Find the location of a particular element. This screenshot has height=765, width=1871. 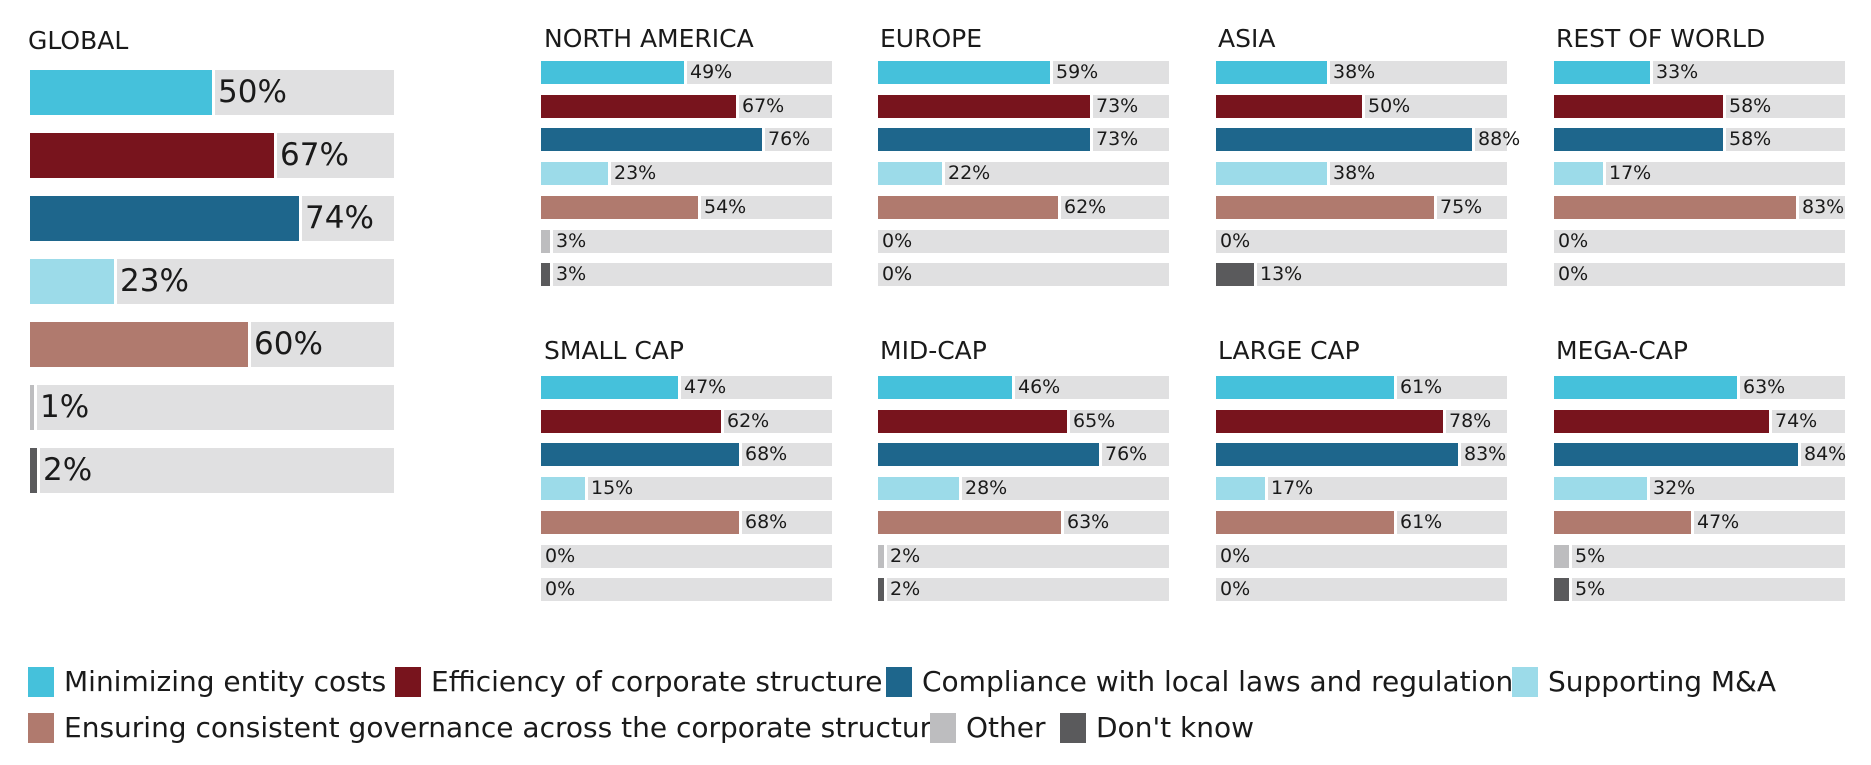

data-label: 65% is located at coordinates (1094, 421).